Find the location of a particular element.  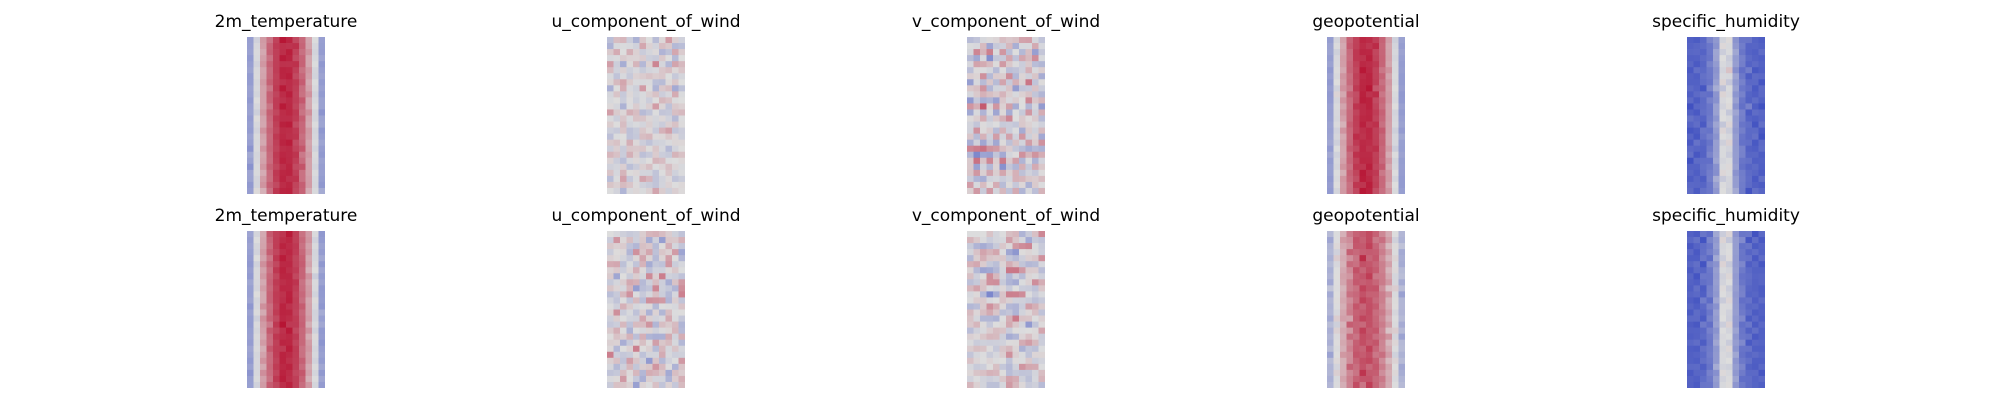

heatmap-image is located at coordinates (1006, 115).